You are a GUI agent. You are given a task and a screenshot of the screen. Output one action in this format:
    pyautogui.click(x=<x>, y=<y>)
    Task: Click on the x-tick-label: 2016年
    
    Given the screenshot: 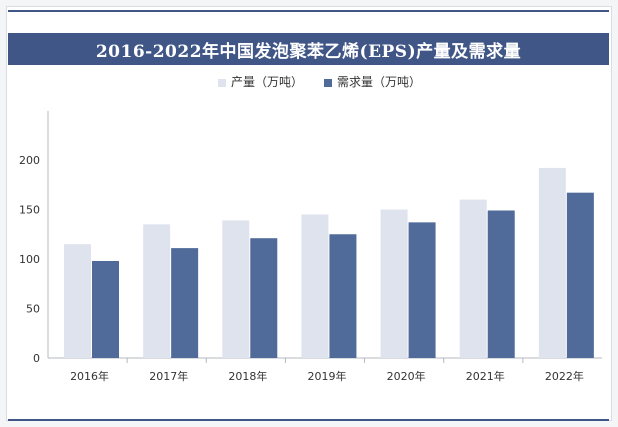 What is the action you would take?
    pyautogui.click(x=89, y=376)
    